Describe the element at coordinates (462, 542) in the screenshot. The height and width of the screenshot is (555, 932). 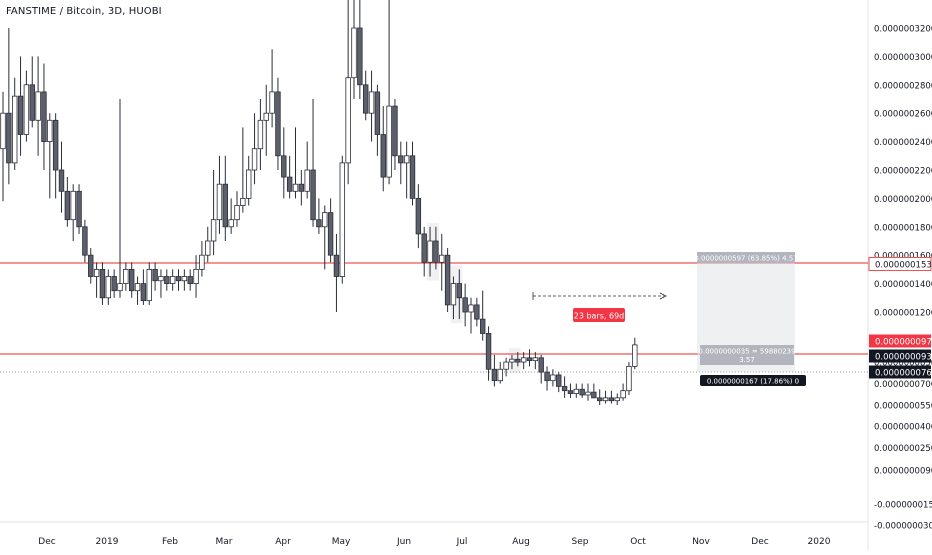
I see `x-tick-label: Jul` at that location.